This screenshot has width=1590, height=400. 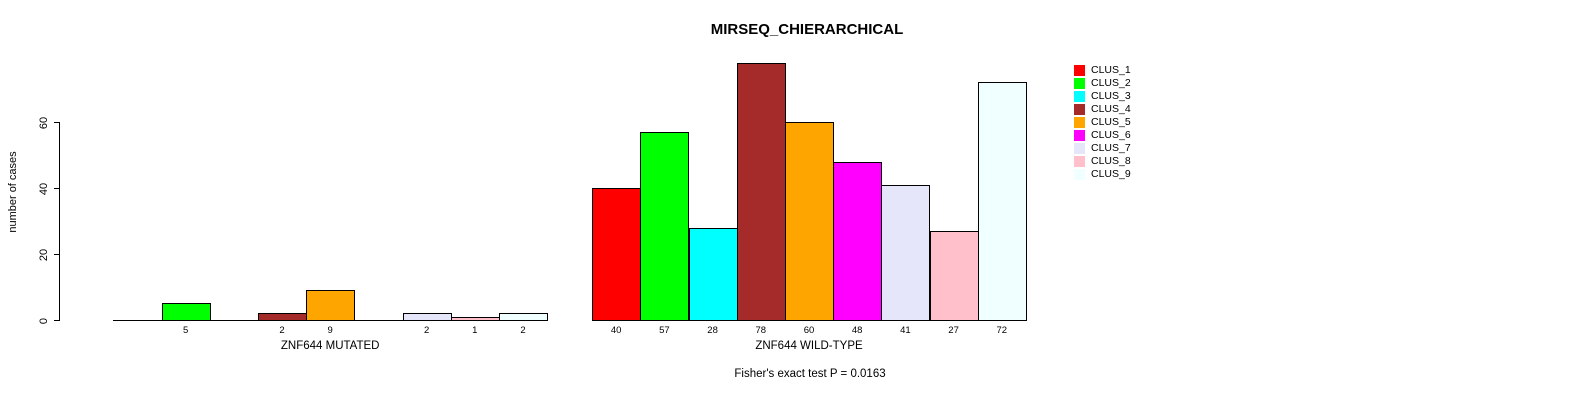 What do you see at coordinates (905, 330) in the screenshot?
I see `bar-value-label: 41` at bounding box center [905, 330].